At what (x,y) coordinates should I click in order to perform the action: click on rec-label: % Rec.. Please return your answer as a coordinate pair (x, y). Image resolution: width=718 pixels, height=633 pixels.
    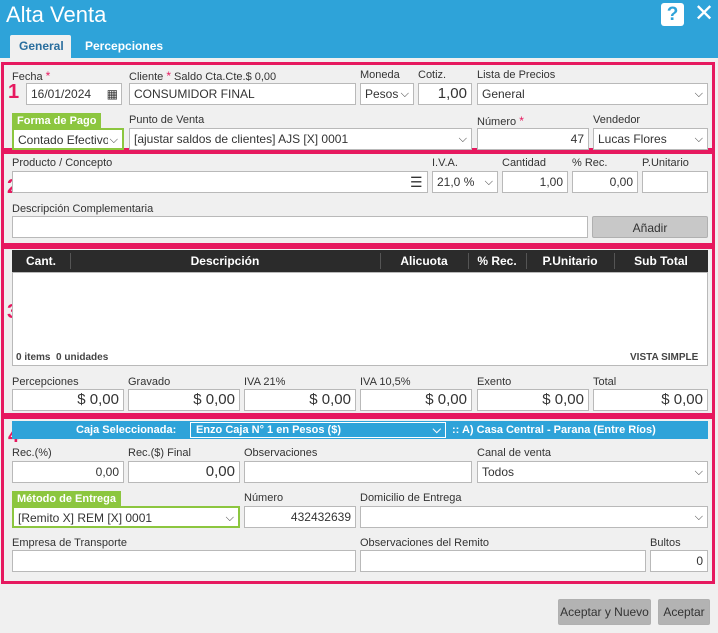
    Looking at the image, I should click on (590, 163).